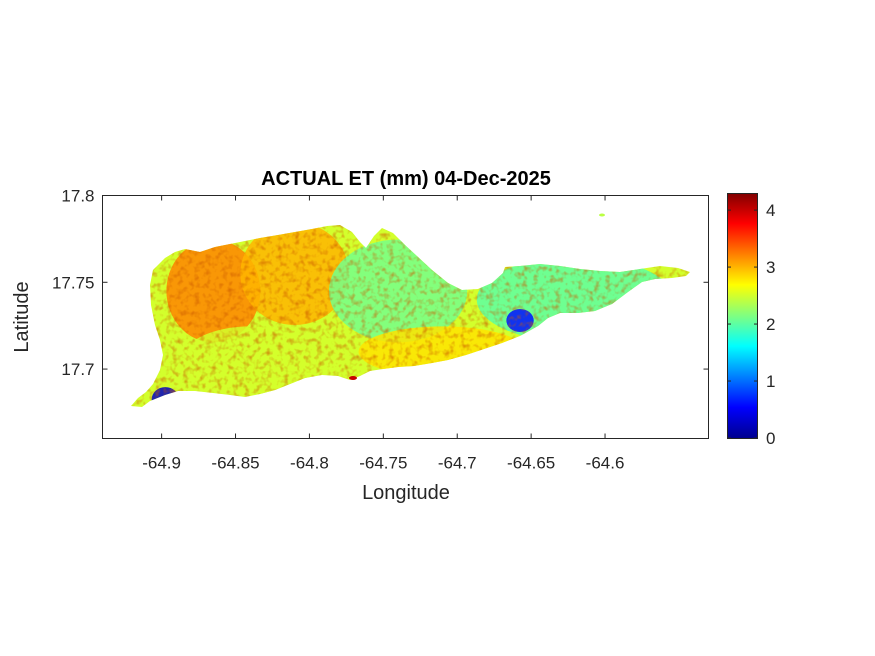 The width and height of the screenshot is (875, 656). Describe the element at coordinates (406, 493) in the screenshot. I see `x-axis-label: Longitude` at that location.